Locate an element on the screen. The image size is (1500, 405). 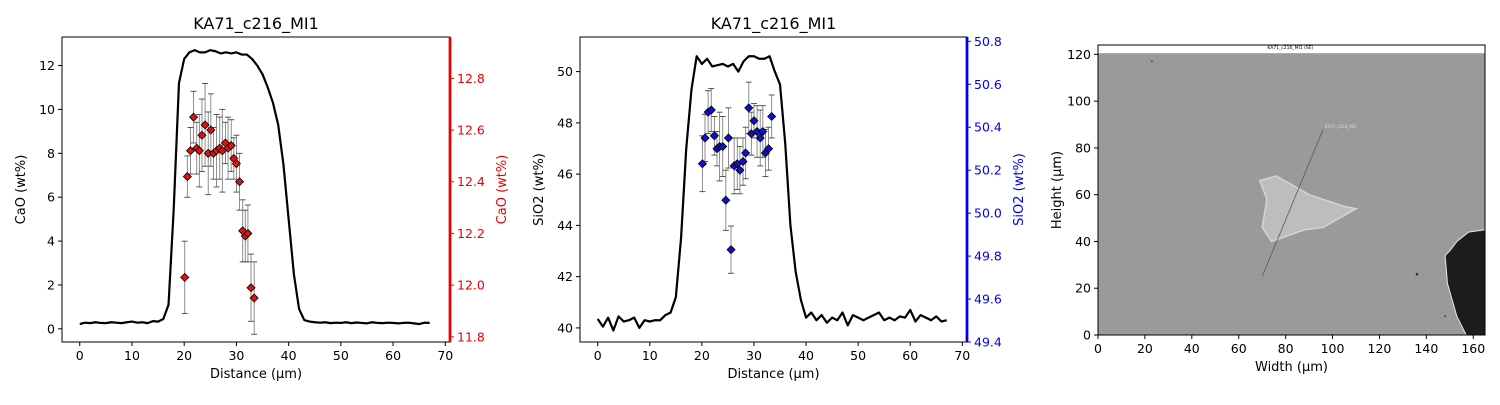
right-tick-label: 50.0 is located at coordinates (988, 213).